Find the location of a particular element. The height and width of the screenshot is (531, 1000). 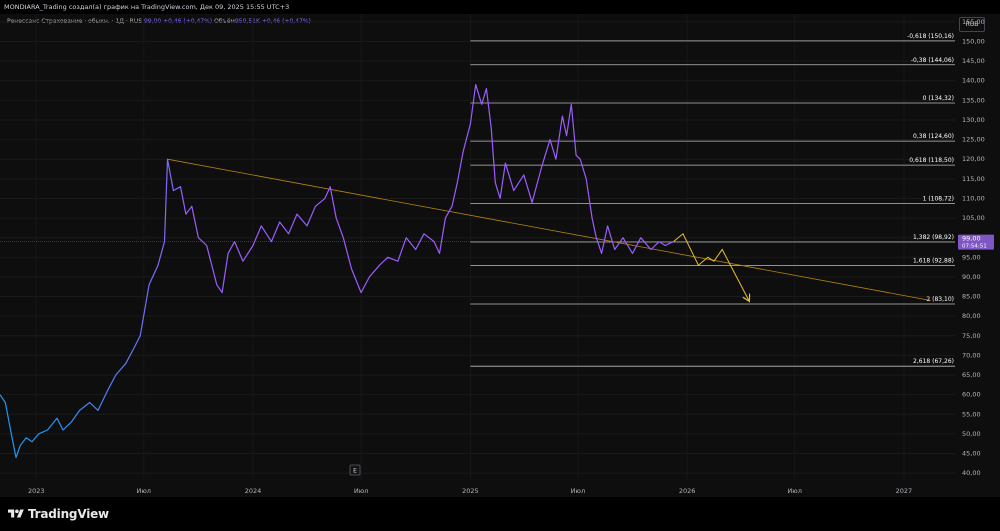

volume-label: Объём is located at coordinates (224, 21).